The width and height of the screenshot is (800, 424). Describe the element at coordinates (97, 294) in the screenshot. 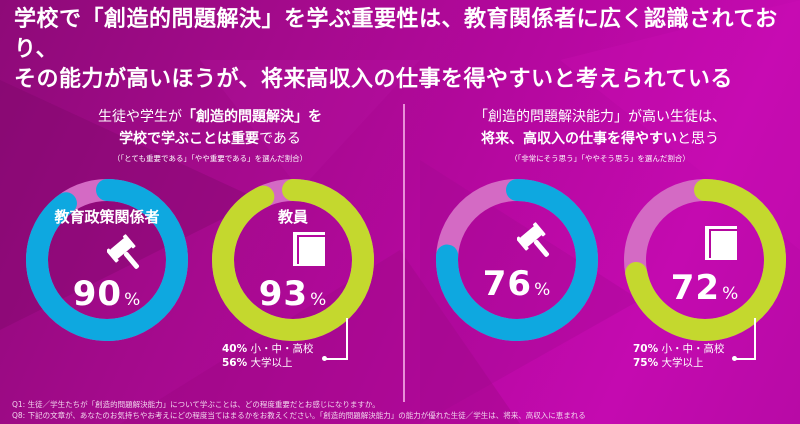

I see `donut-value: 90` at that location.